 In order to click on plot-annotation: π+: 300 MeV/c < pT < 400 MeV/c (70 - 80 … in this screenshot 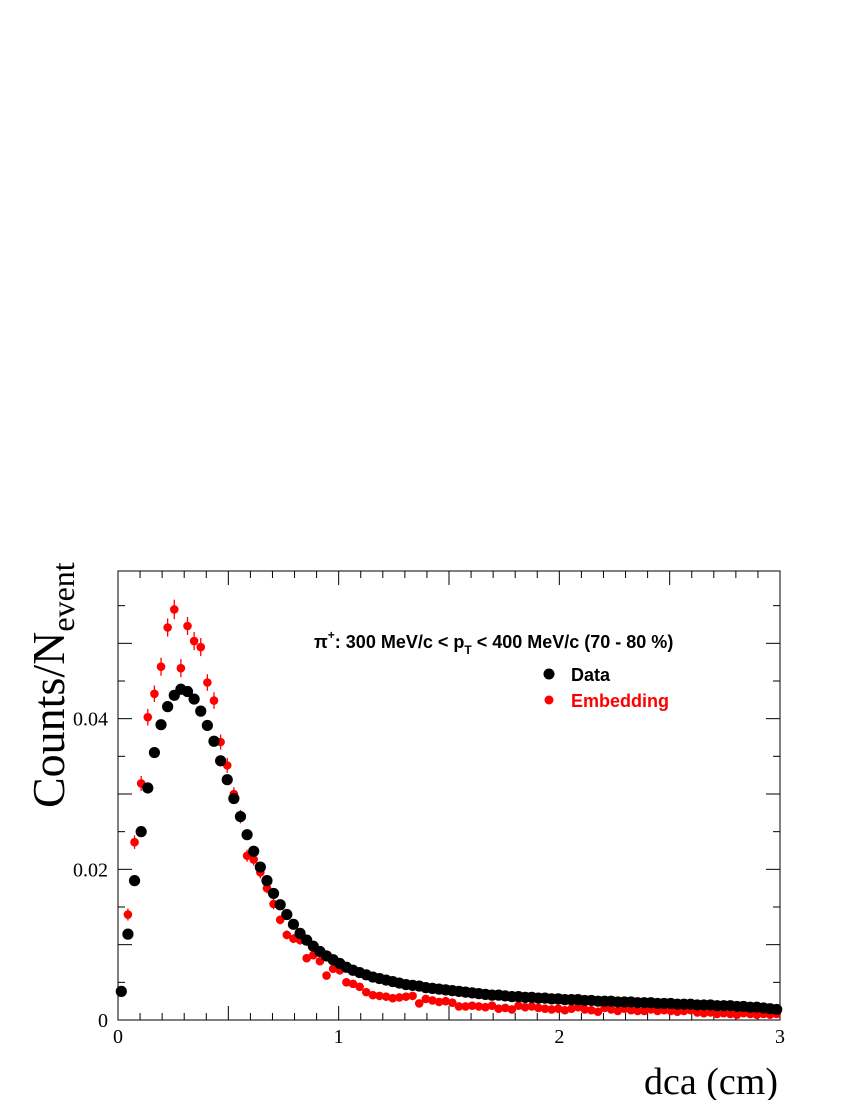, I will do `click(493, 642)`.